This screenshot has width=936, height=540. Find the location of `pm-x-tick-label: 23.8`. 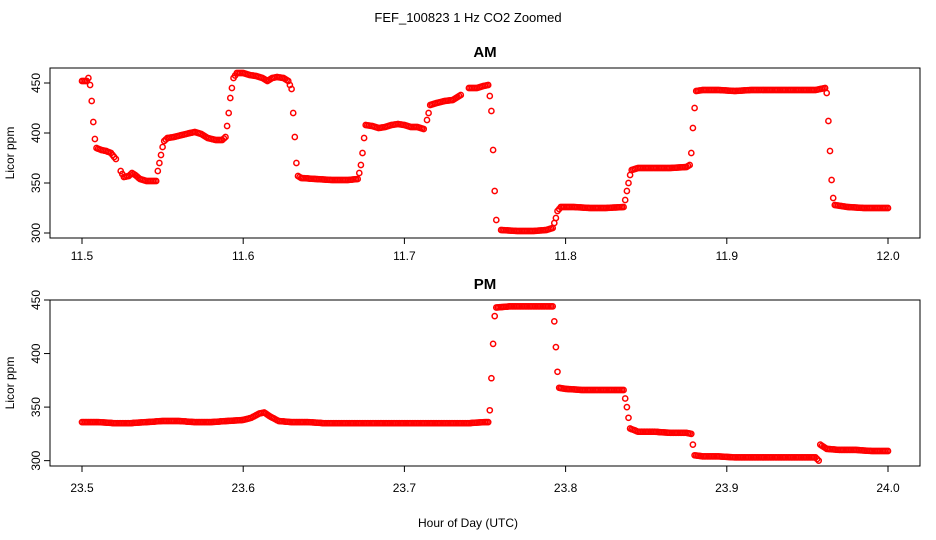

pm-x-tick-label: 23.8 is located at coordinates (566, 488).